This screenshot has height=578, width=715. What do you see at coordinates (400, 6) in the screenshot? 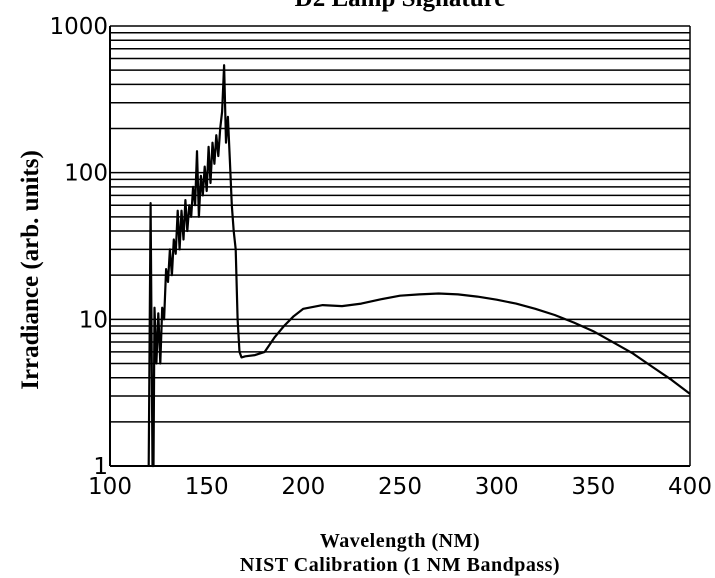
I see `chart-title: D2 Lamp Signature` at bounding box center [400, 6].